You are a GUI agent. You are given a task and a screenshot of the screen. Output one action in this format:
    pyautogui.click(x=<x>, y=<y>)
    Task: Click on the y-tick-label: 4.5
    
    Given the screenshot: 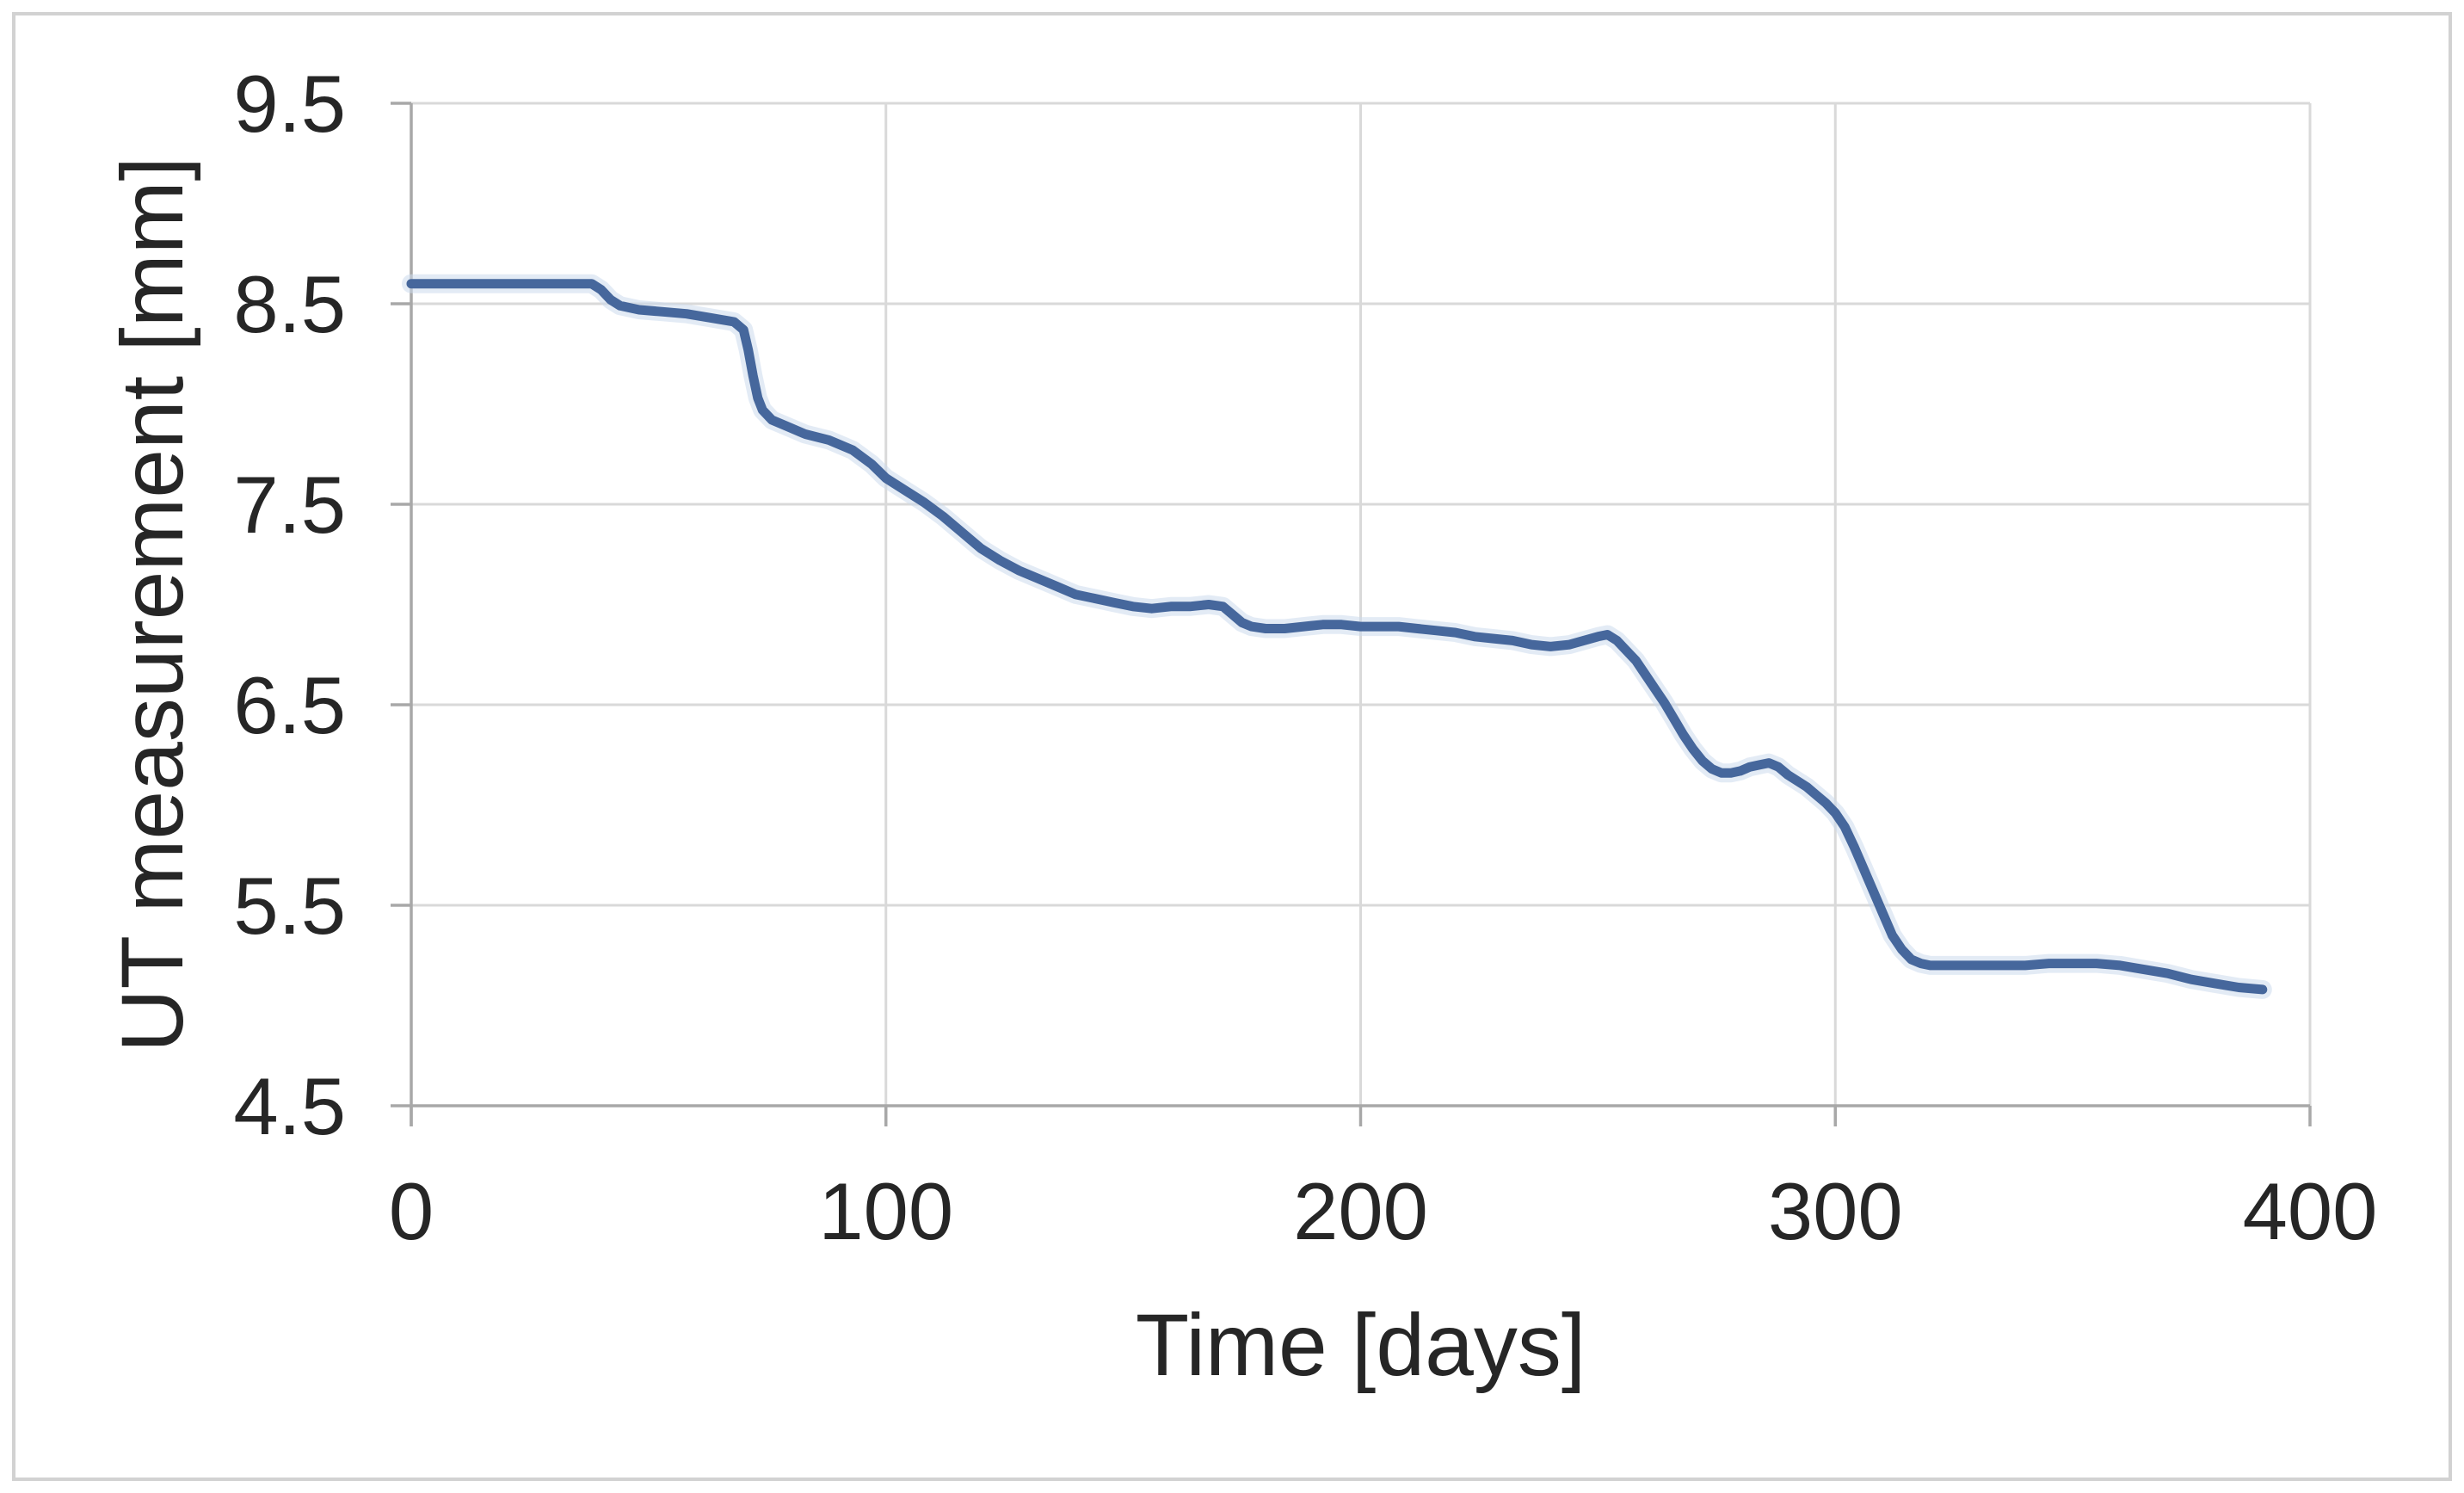 What is the action you would take?
    pyautogui.click(x=289, y=1106)
    